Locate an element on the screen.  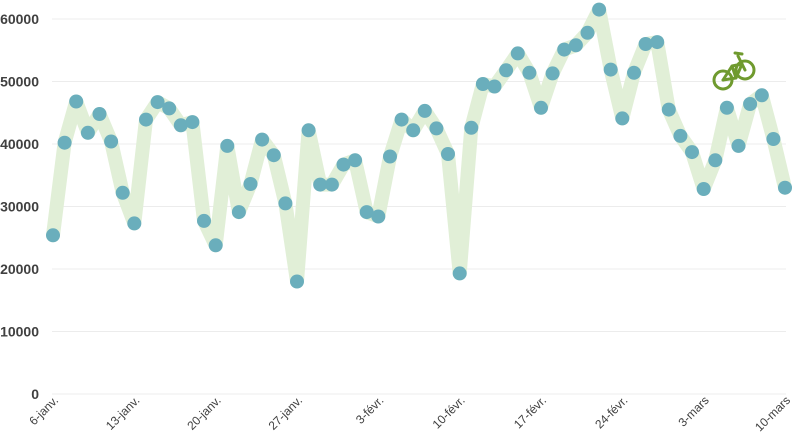
x-tick-label: 3-mars is located at coordinates (693, 411).